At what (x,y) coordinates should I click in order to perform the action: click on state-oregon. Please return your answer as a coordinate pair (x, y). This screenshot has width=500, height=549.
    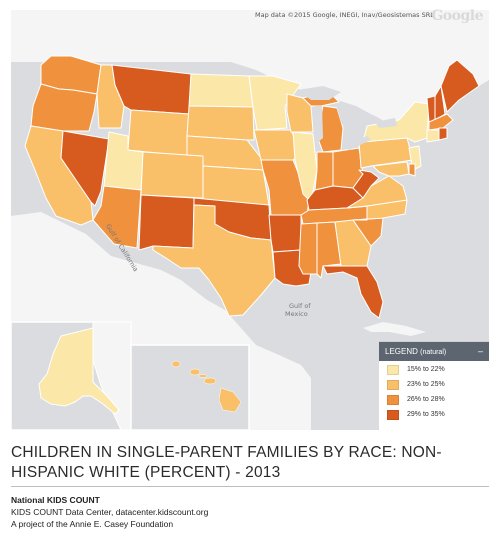
    Looking at the image, I should click on (64, 107).